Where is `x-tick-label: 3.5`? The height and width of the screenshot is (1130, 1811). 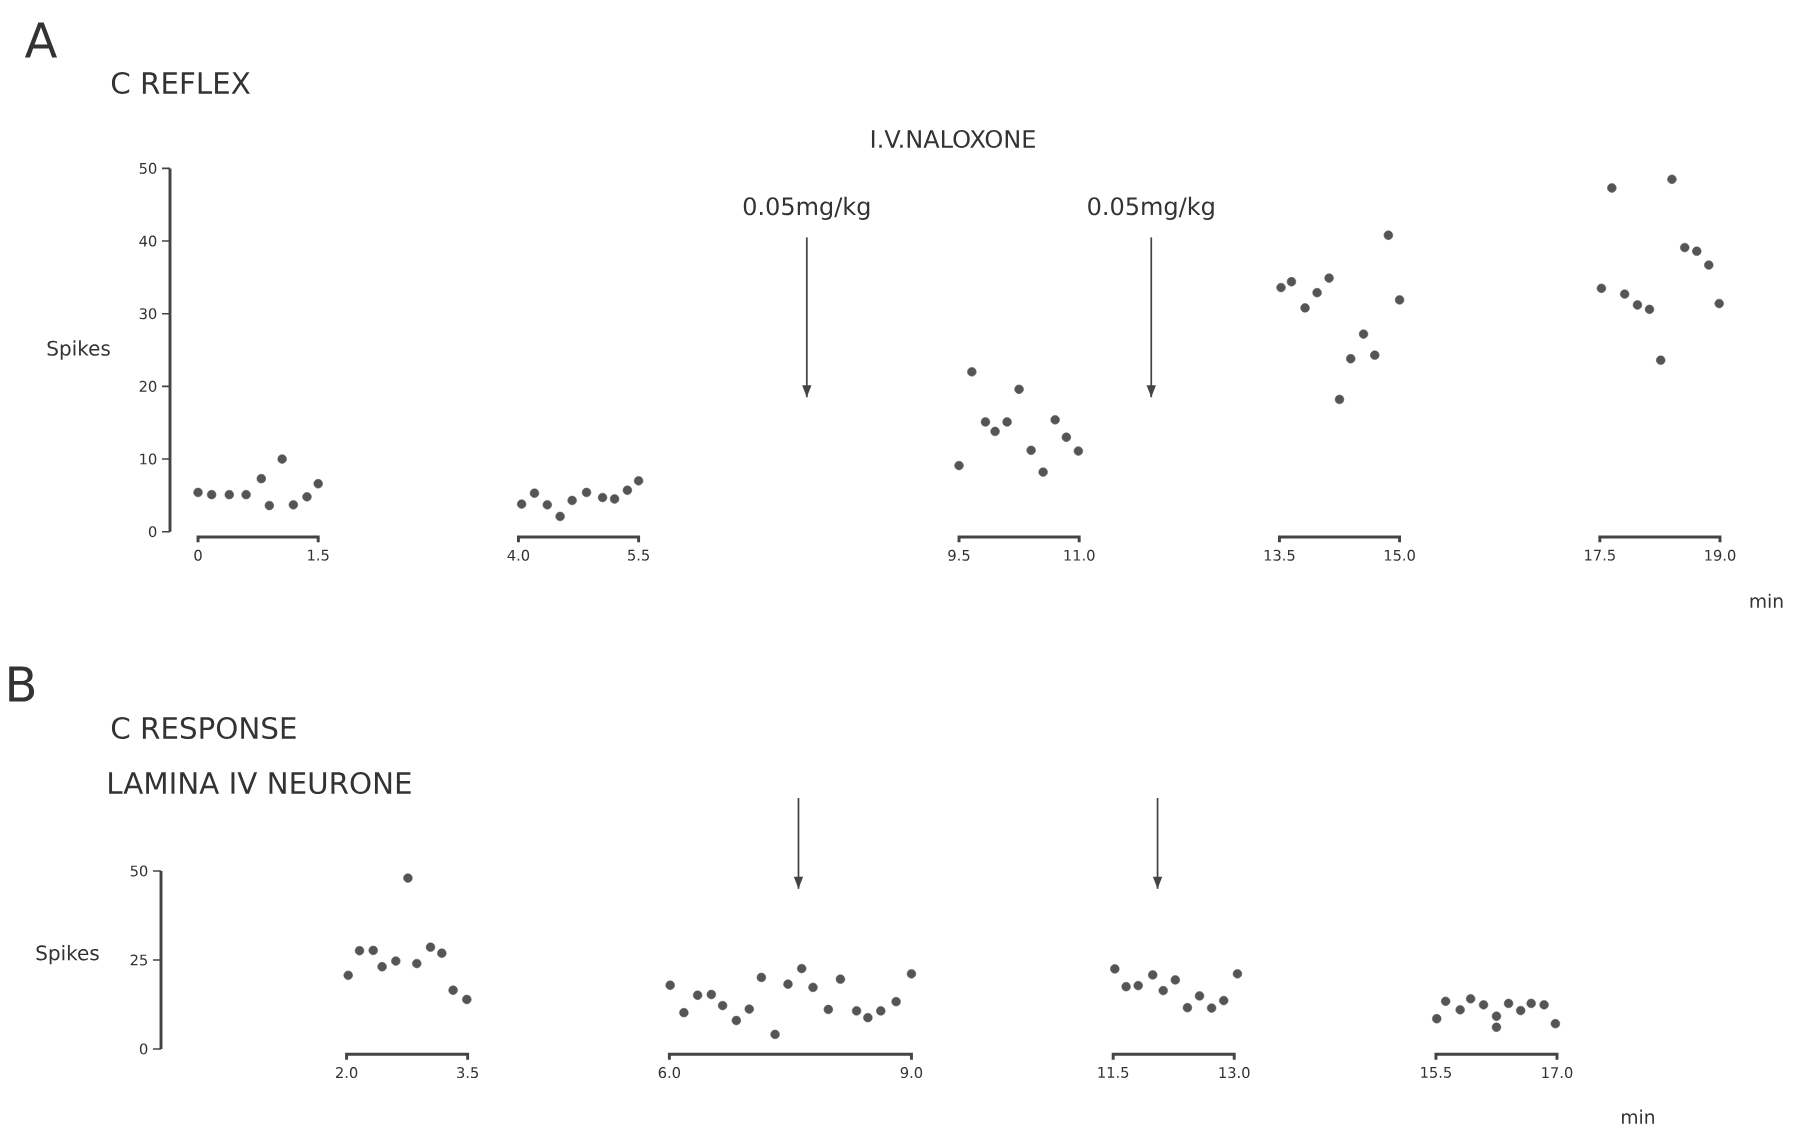
x-tick-label: 3.5 is located at coordinates (468, 1073).